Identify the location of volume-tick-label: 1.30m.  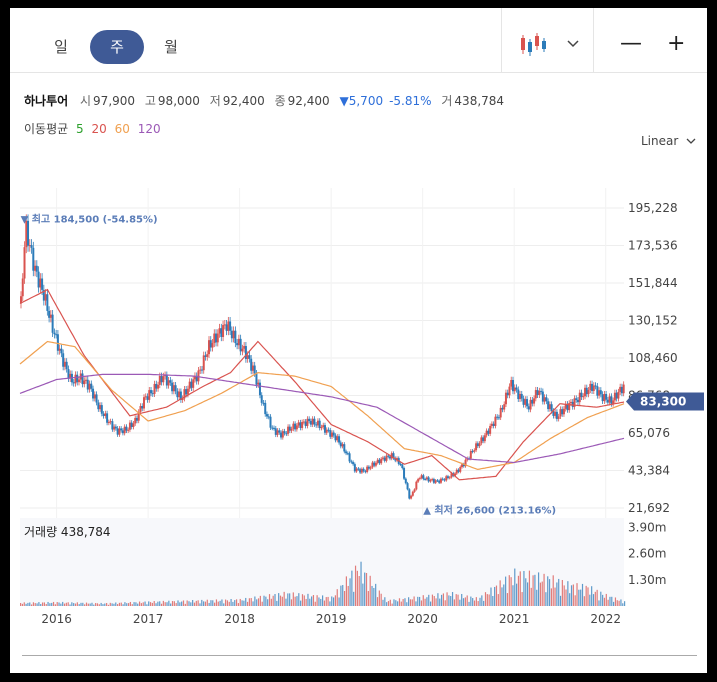
(647, 580).